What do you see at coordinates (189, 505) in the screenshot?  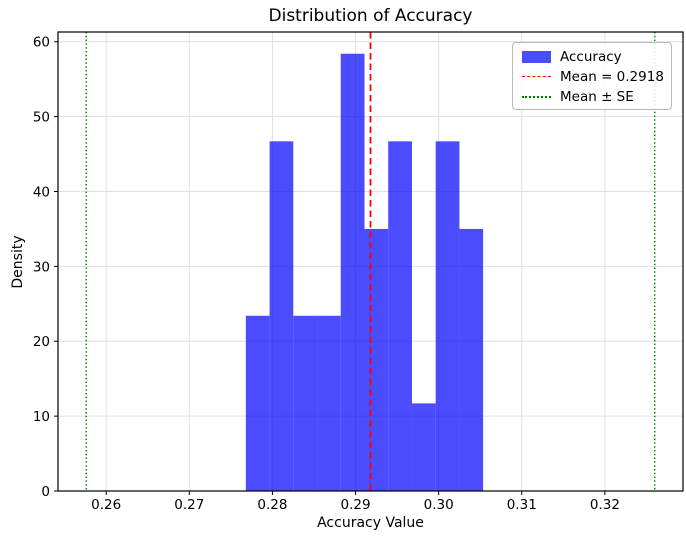 I see `x-tick-label: 0.27` at bounding box center [189, 505].